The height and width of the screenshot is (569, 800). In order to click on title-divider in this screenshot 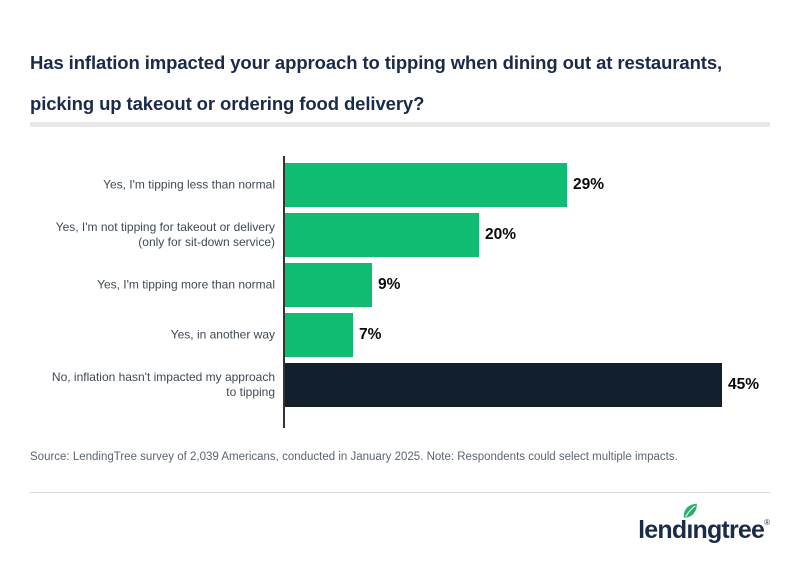, I will do `click(400, 124)`.